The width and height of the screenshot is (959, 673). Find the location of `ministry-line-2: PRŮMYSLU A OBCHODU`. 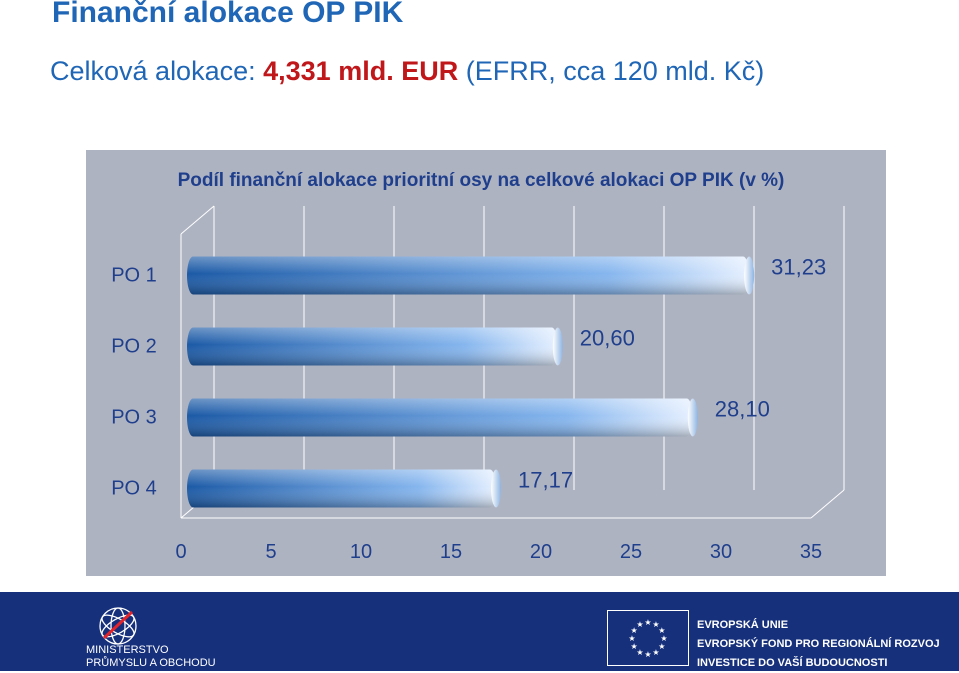

ministry-line-2: PRŮMYSLU A OBCHODU is located at coordinates (151, 663).